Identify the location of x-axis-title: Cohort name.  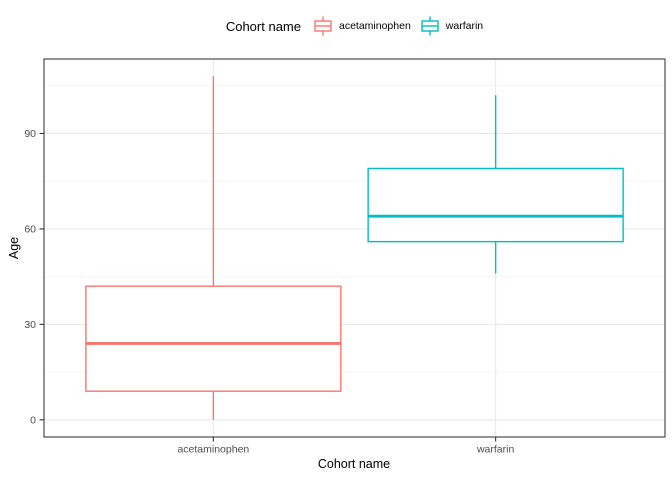
(354, 464).